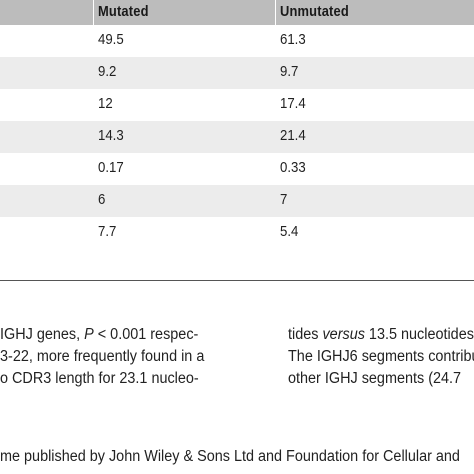  I want to click on table-row: 6 7, so click(237, 201).